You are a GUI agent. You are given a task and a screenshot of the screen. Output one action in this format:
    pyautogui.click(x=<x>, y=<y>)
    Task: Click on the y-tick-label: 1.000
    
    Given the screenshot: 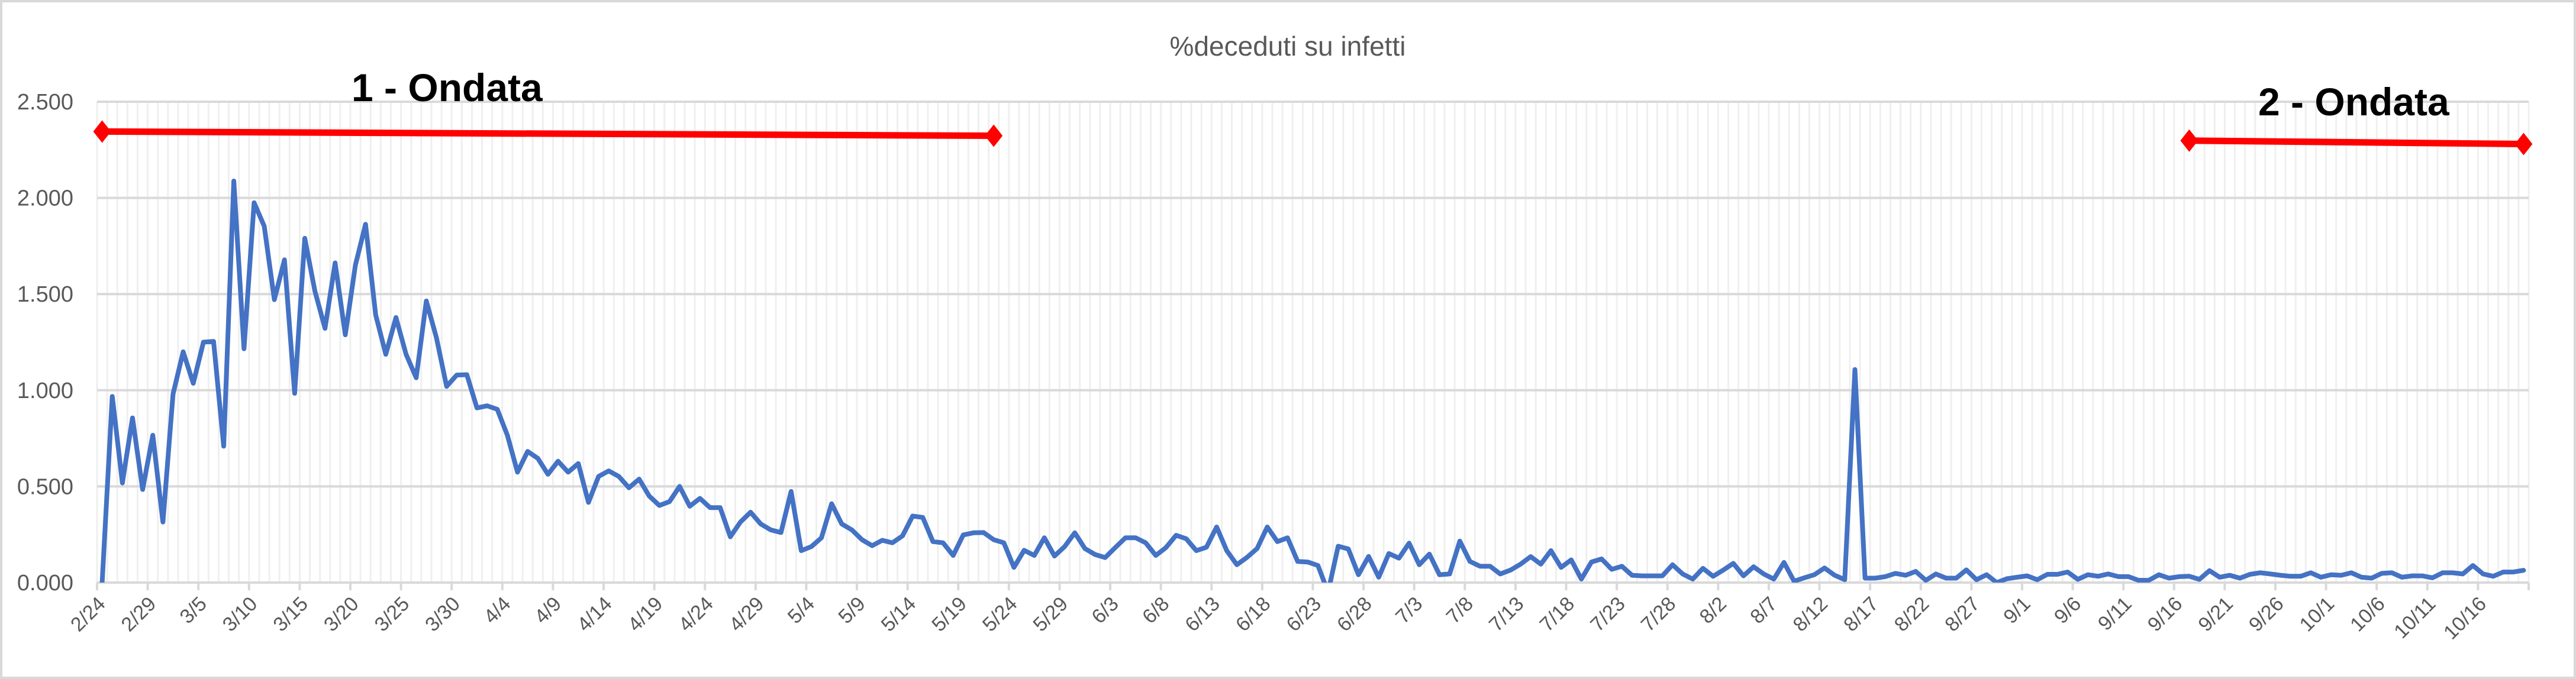 What is the action you would take?
    pyautogui.click(x=45, y=391)
    